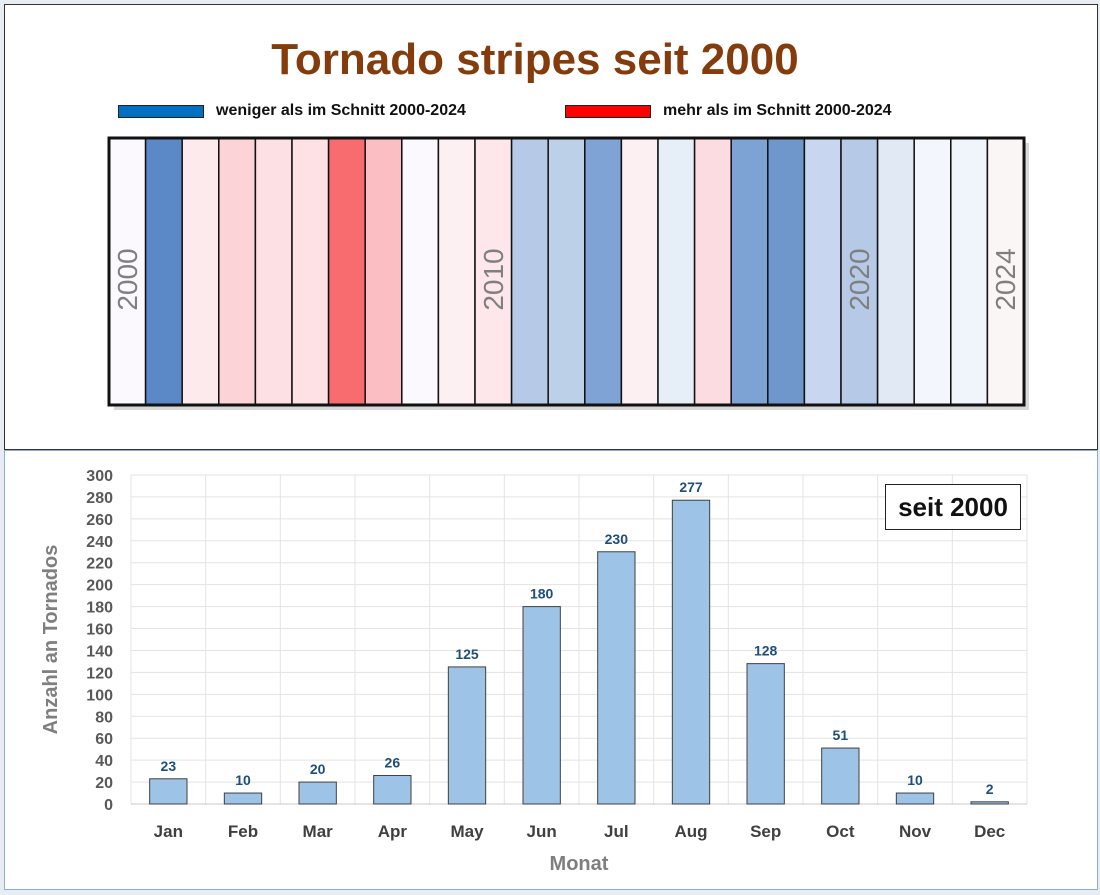 The width and height of the screenshot is (1100, 895). What do you see at coordinates (393, 831) in the screenshot?
I see `x-tick-label-apr: Apr` at bounding box center [393, 831].